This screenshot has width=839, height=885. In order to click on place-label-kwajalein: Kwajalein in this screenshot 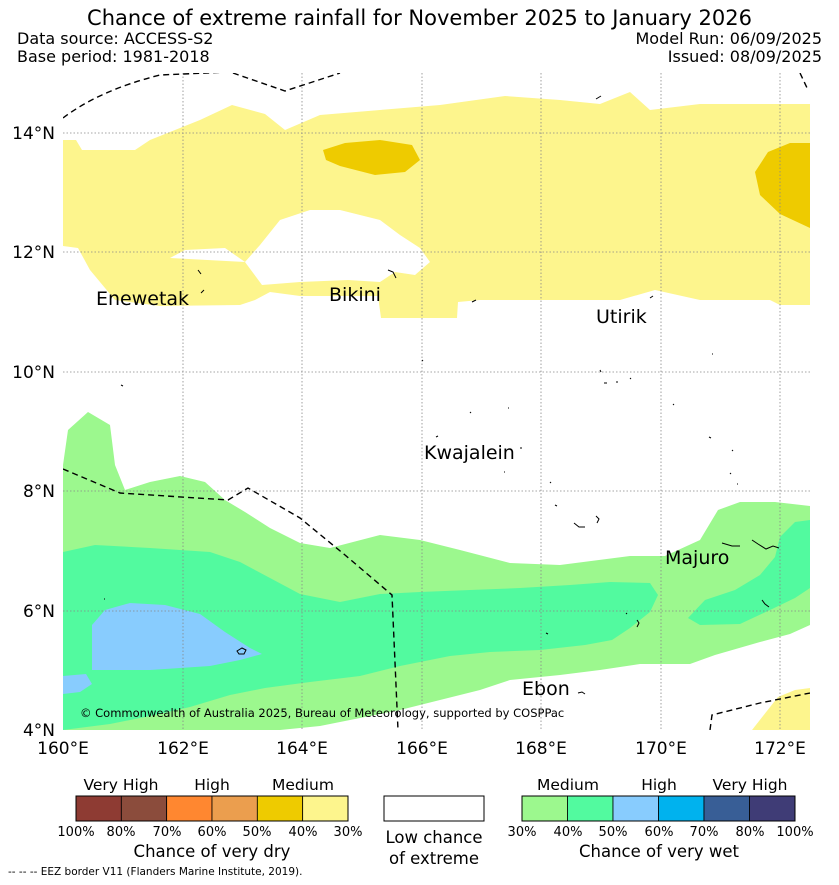, I will do `click(469, 453)`.